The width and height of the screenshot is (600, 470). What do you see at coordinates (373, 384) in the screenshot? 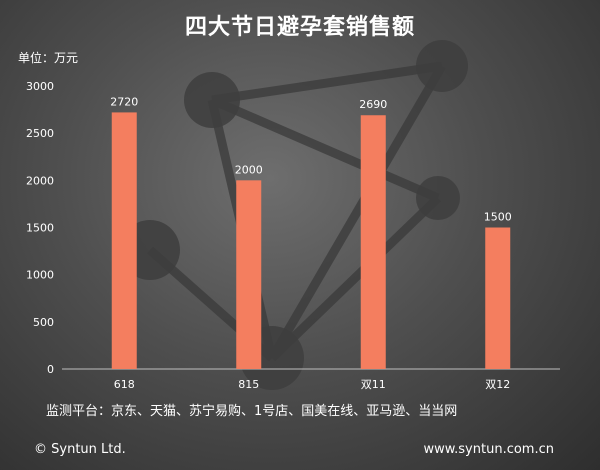
I see `x-tick-label: 双11` at bounding box center [373, 384].